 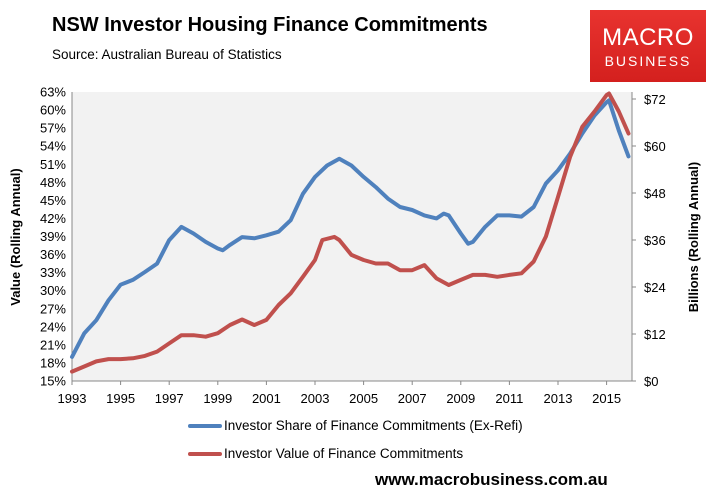 I want to click on macrobusiness-logo: MACRO BUSINESS, so click(x=648, y=46).